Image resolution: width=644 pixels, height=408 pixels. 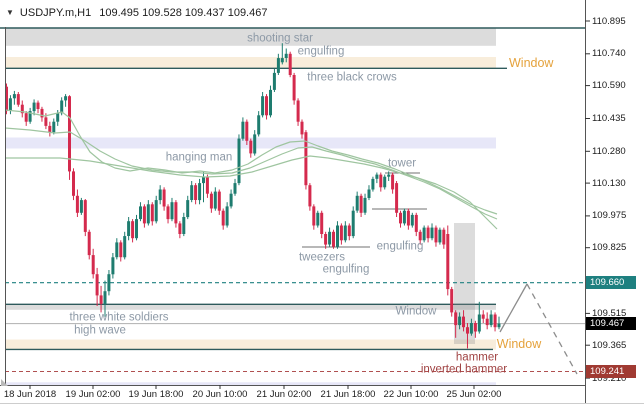 I want to click on pattern-lines, so click(x=364, y=210).